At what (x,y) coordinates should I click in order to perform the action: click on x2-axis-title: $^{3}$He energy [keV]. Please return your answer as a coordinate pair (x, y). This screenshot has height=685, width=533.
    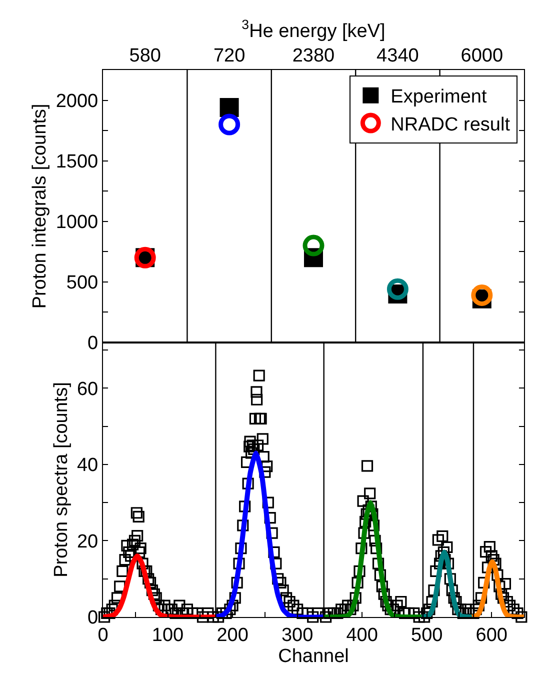
    Looking at the image, I should click on (314, 29).